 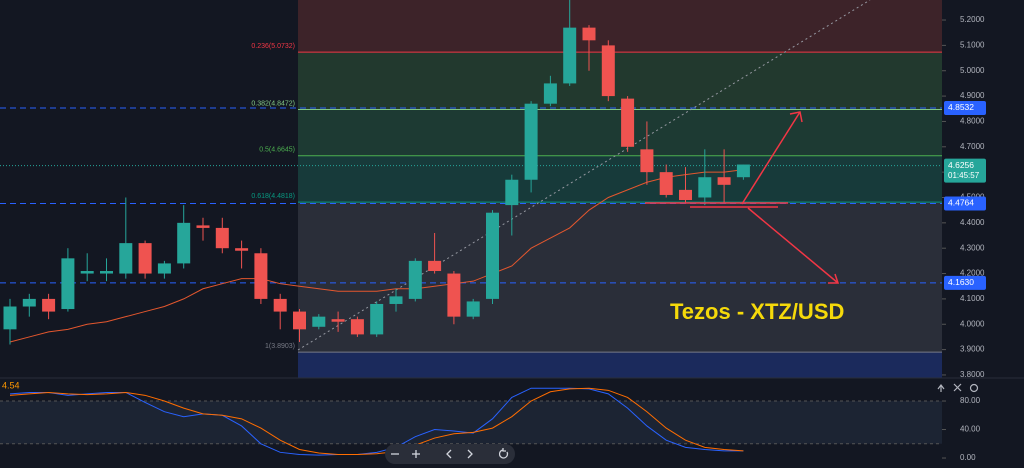 I want to click on fib-label: 0.618(4.4818), so click(x=273, y=196).